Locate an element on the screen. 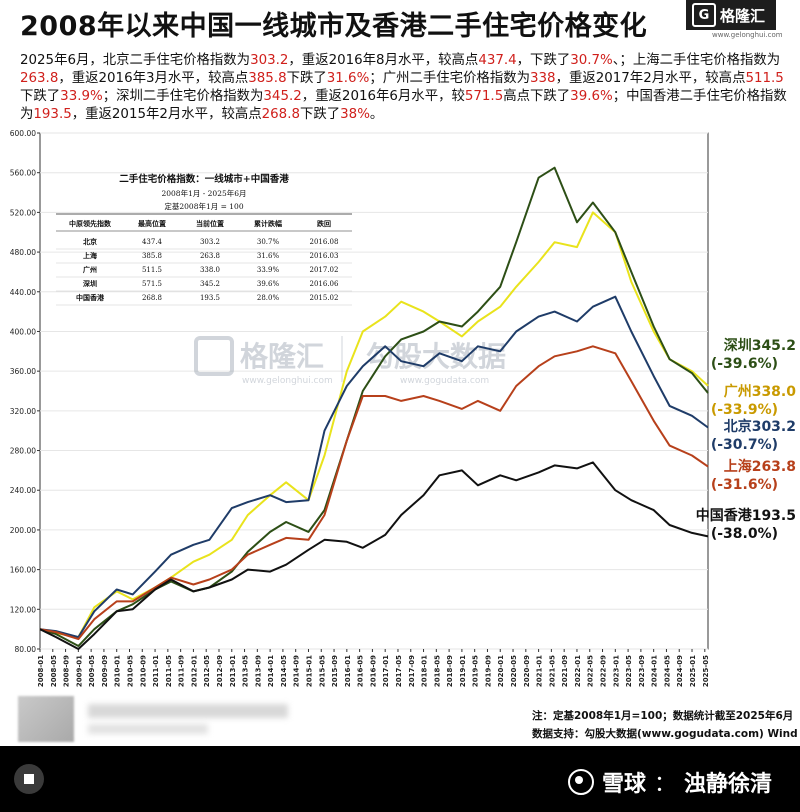 The height and width of the screenshot is (812, 800). footer-bar: 雪球 ： 浊静徐清 is located at coordinates (400, 779).